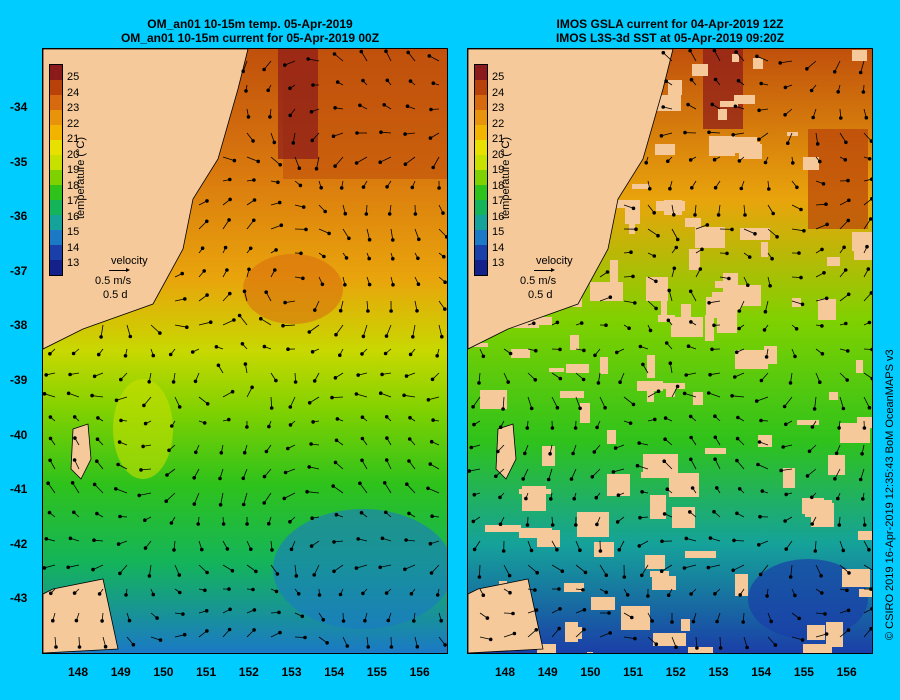  Describe the element at coordinates (498, 170) in the screenshot. I see `colorbar-tick-label: 19` at that location.